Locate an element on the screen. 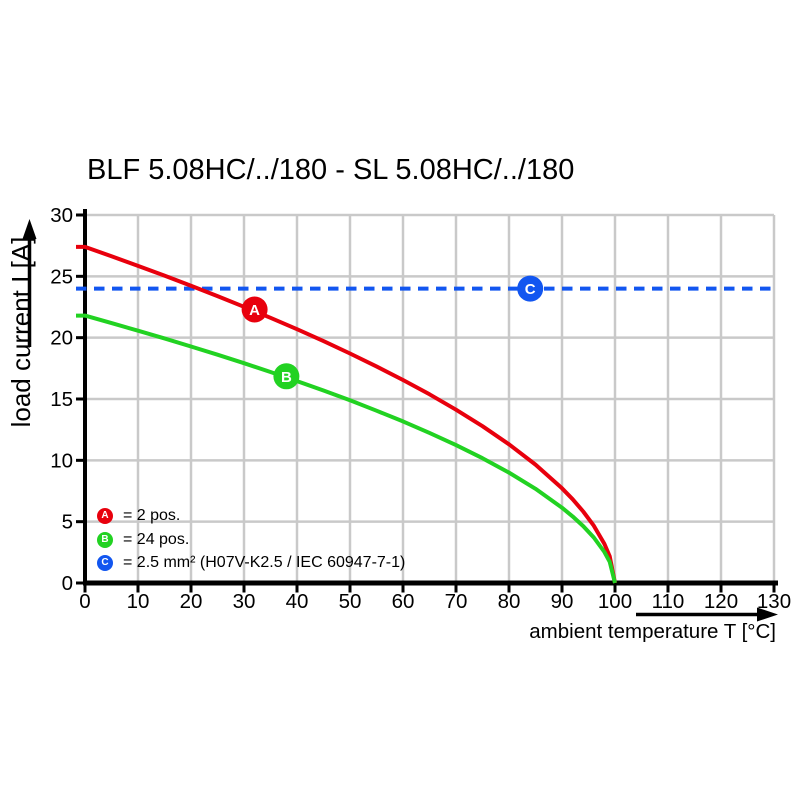 This screenshot has height=800, width=800. series-a-badge-icon: A is located at coordinates (105, 515).